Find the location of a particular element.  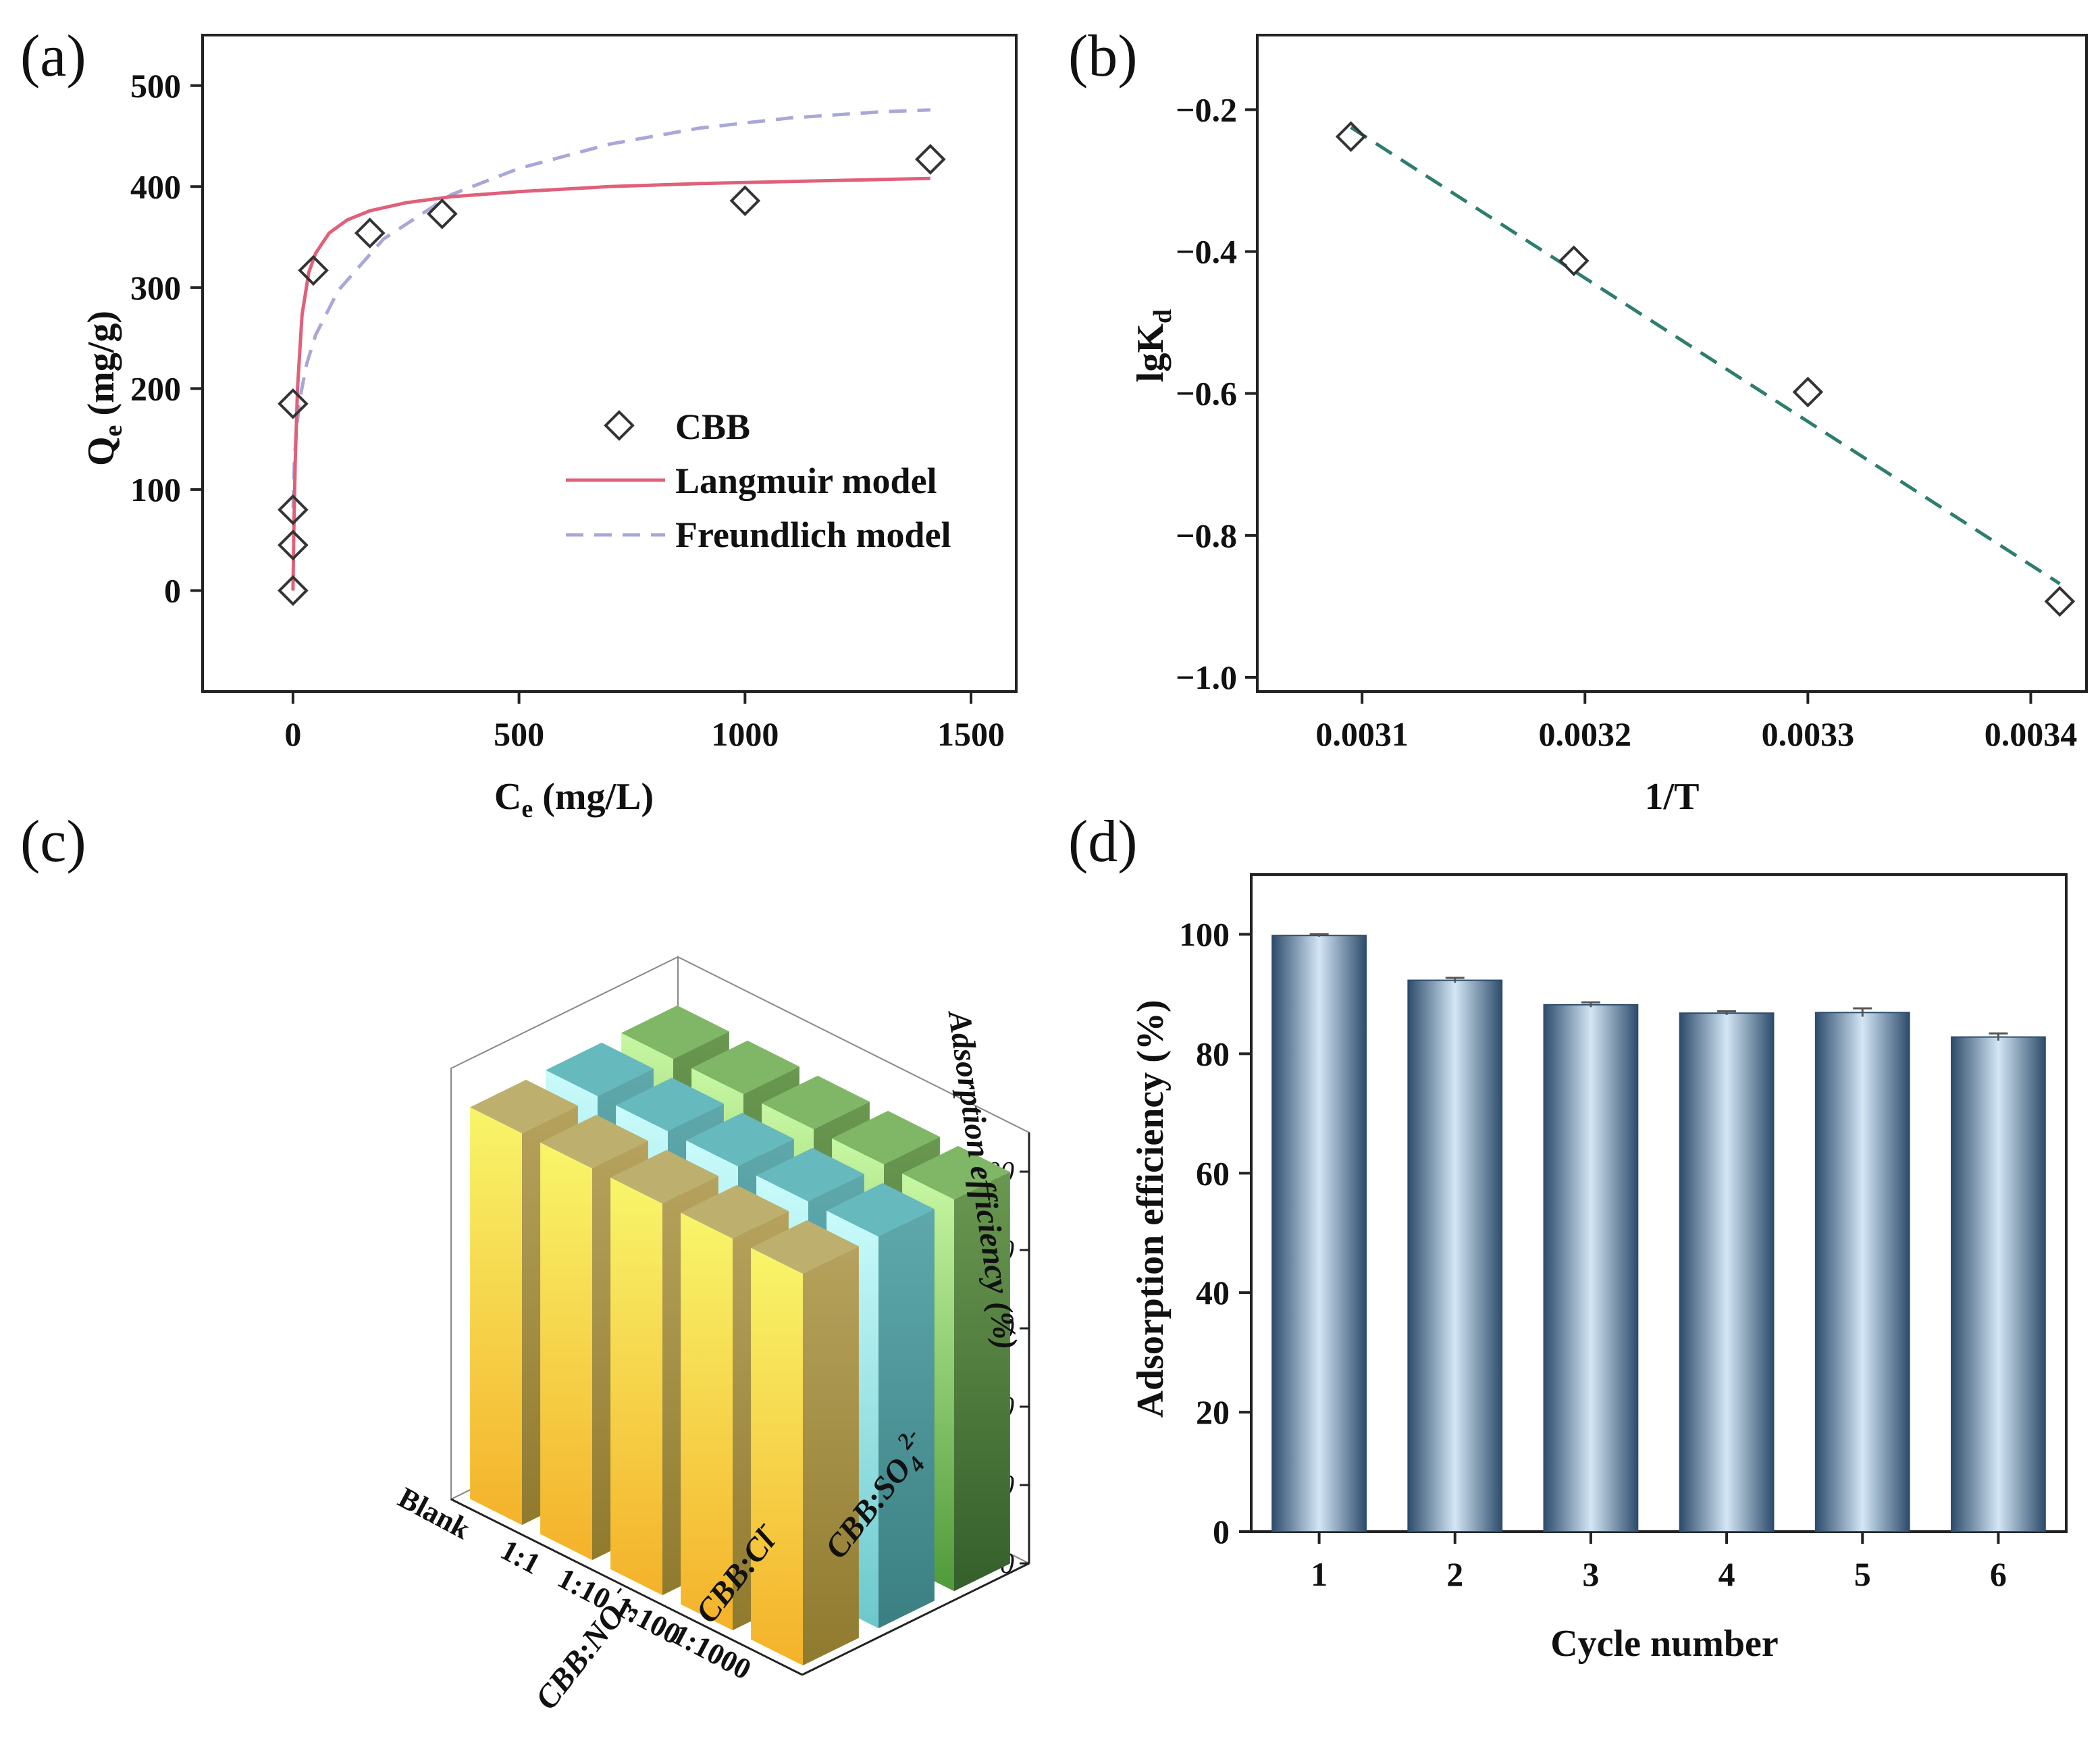

panel-c-category-axis is located at coordinates (627, 1587).